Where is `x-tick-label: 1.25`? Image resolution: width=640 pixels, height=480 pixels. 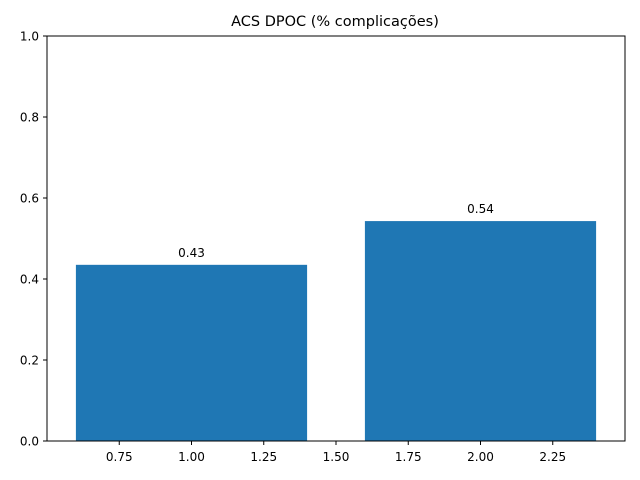
x-tick-label: 1.25 is located at coordinates (263, 457).